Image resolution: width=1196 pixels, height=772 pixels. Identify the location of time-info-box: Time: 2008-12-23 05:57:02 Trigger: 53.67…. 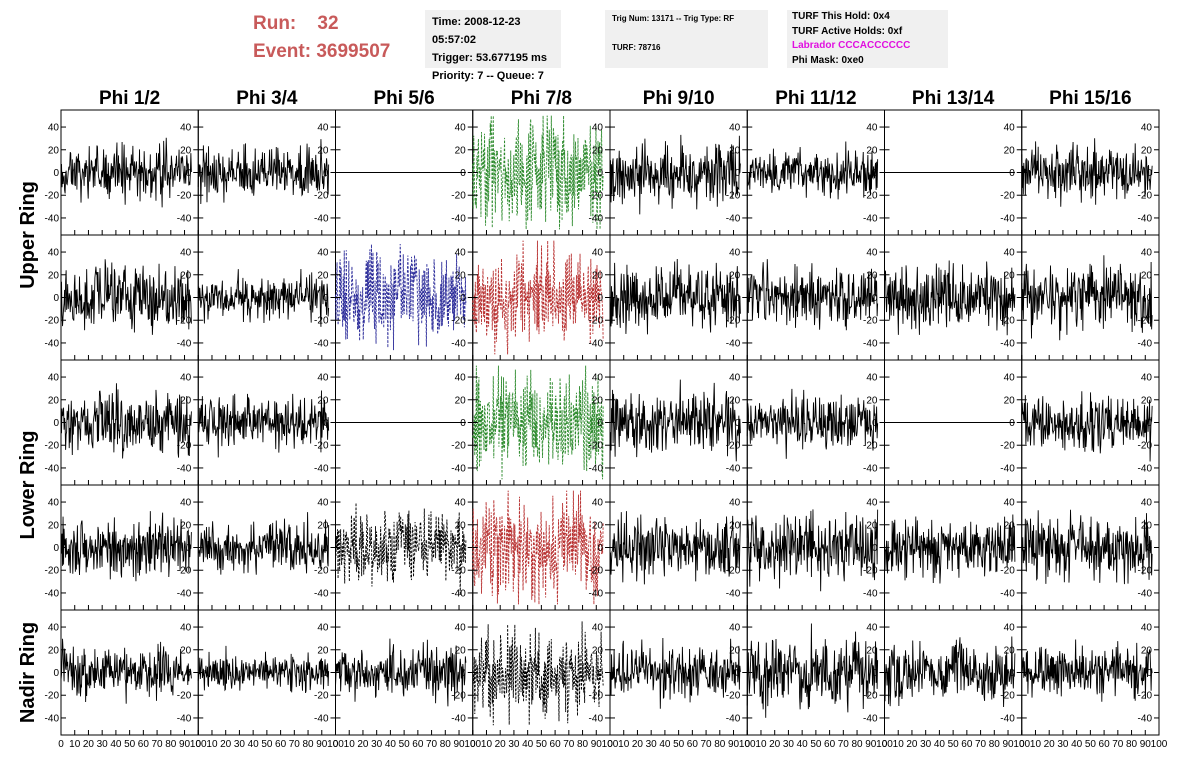
(493, 46).